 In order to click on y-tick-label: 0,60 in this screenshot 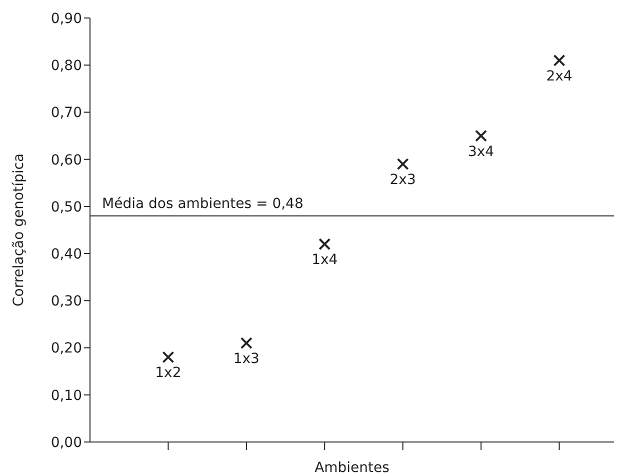, I will do `click(66, 160)`.